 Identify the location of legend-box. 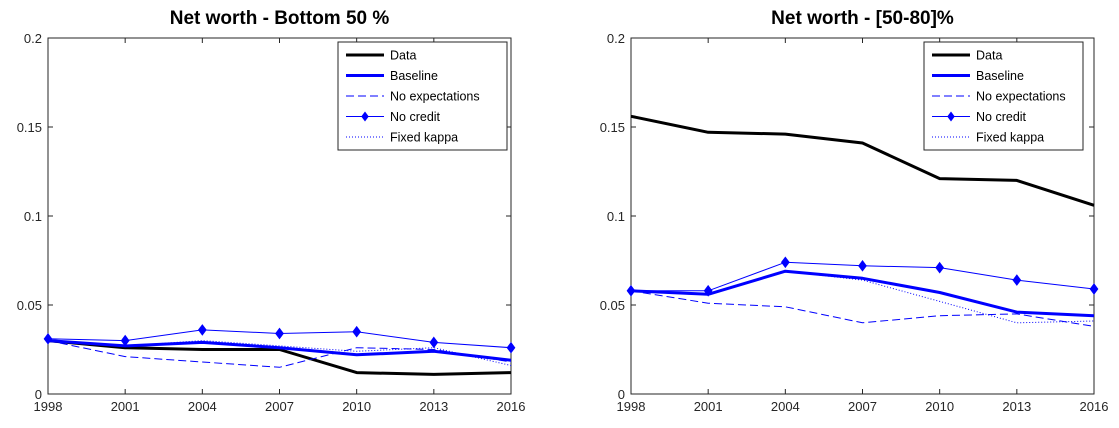
(422, 96).